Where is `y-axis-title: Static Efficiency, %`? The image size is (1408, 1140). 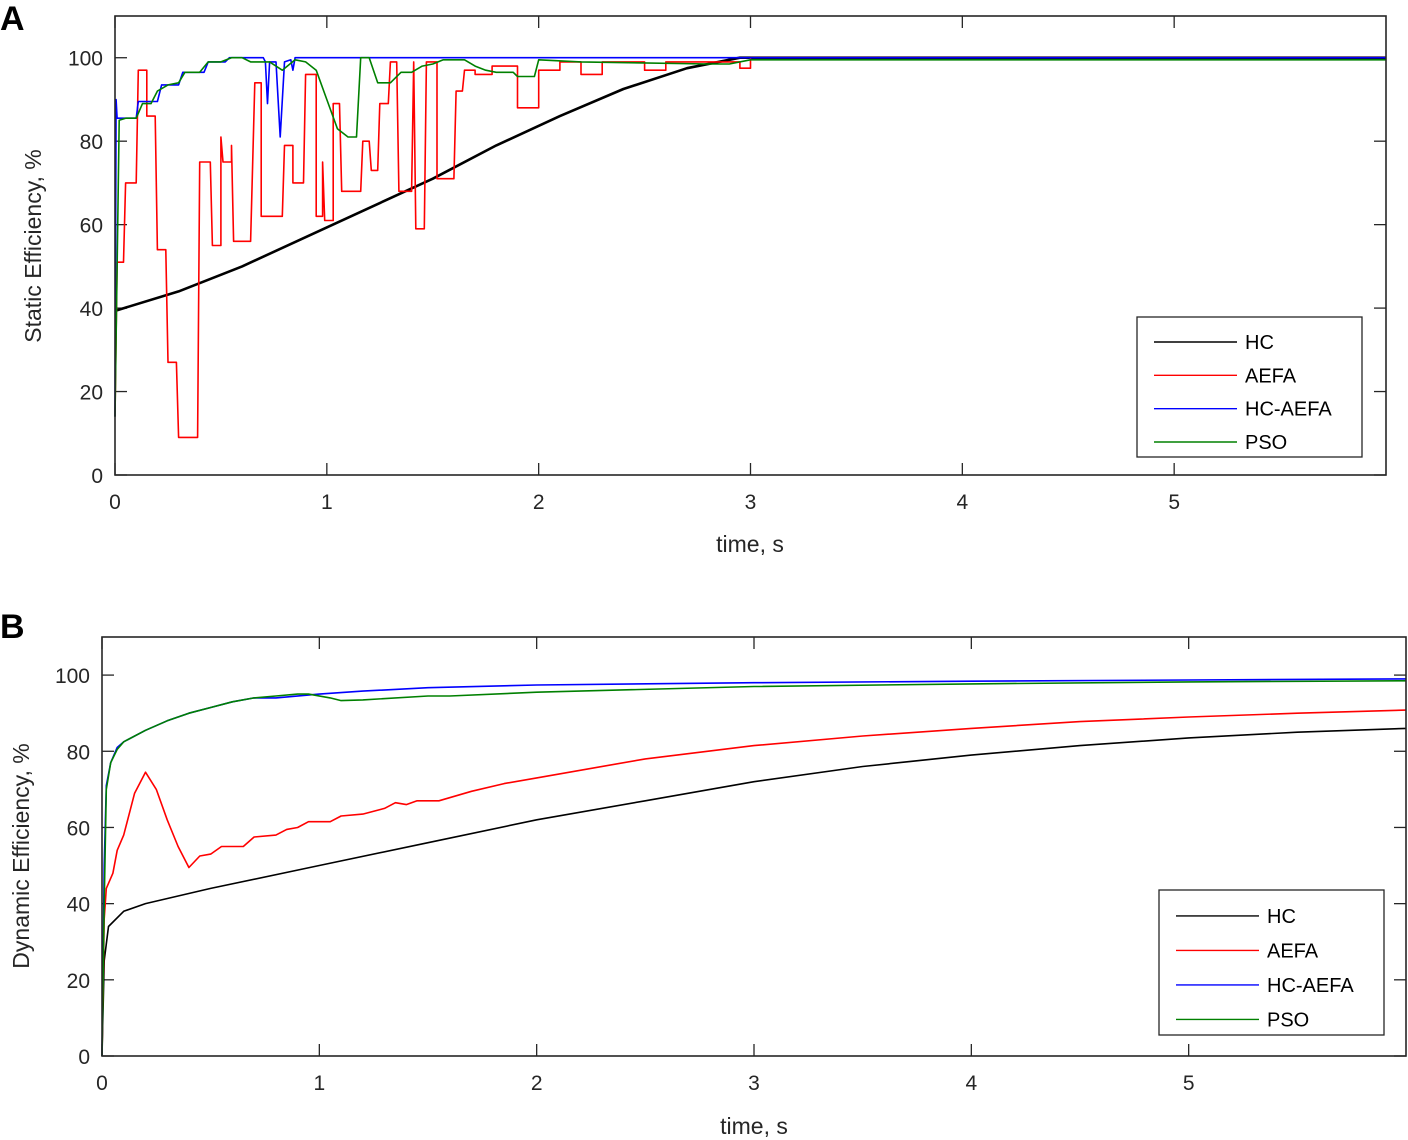 y-axis-title: Static Efficiency, % is located at coordinates (33, 245).